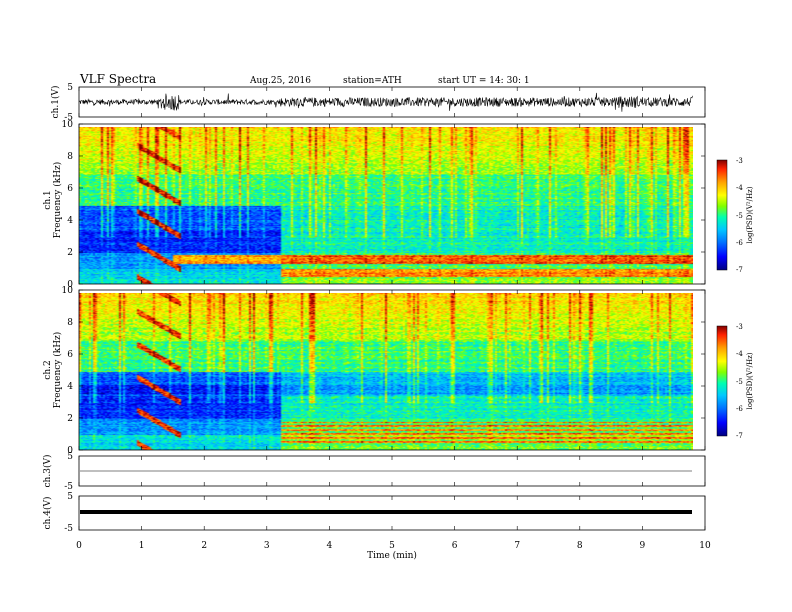  What do you see at coordinates (68, 118) in the screenshot?
I see `ch1-ytick-bottom: -5` at bounding box center [68, 118].